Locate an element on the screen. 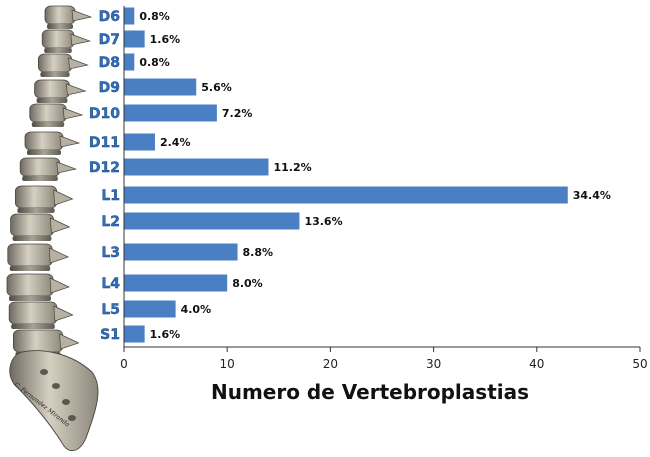 Image resolution: width=650 pixels, height=457 pixels. level-label-d9: D9 is located at coordinates (109, 88).